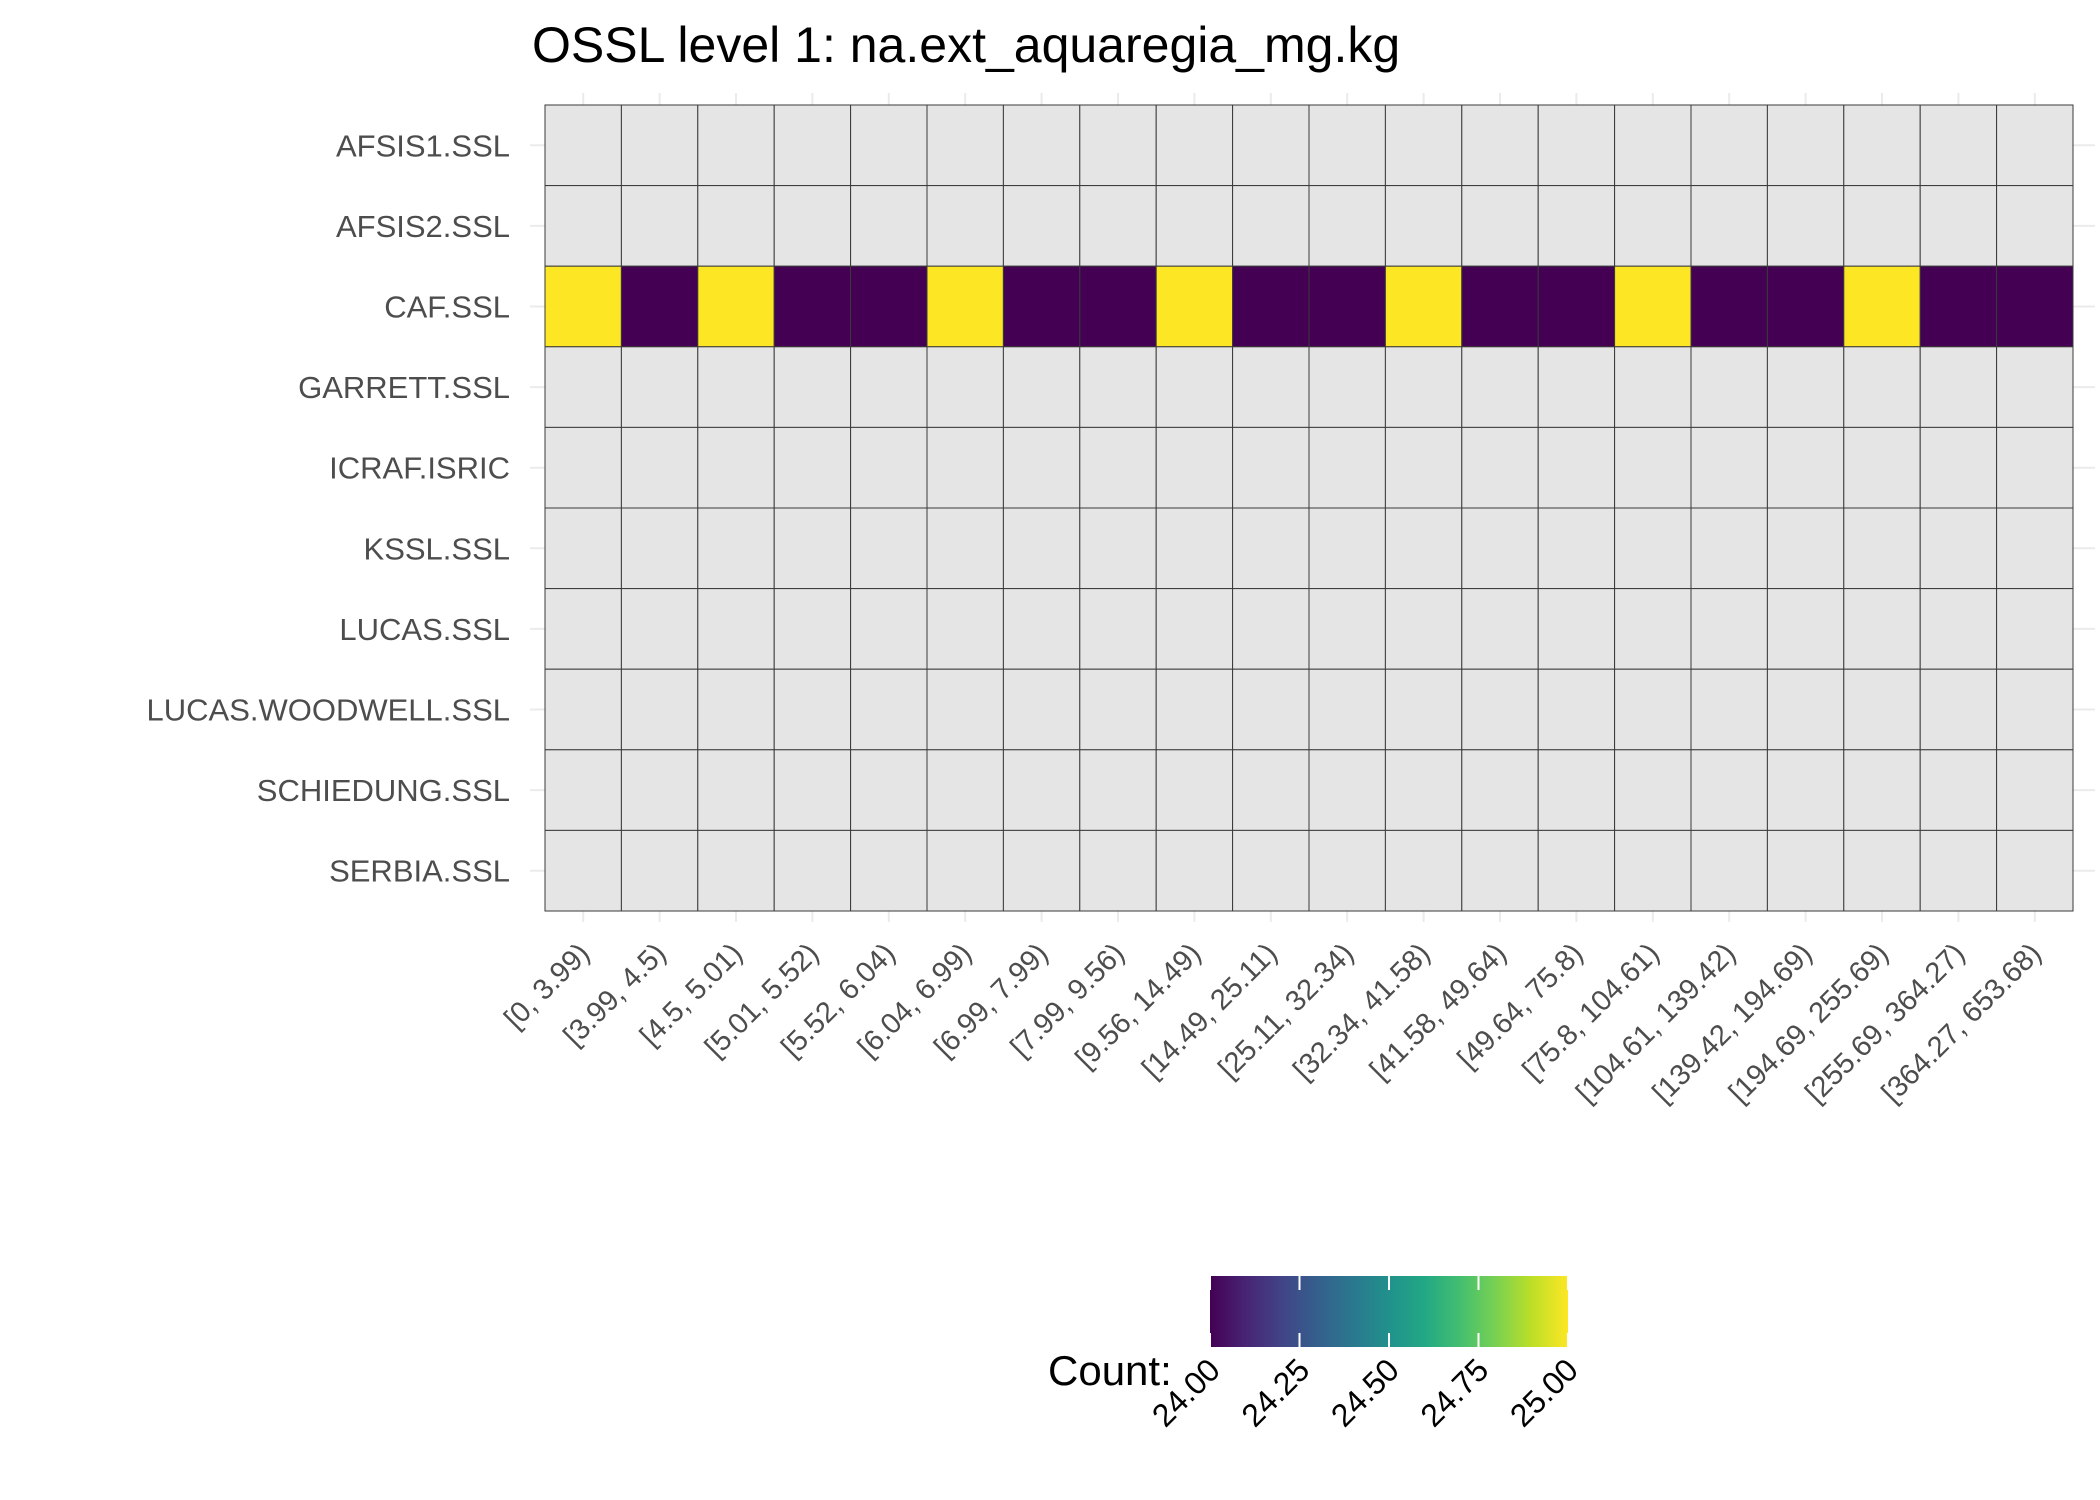 The image size is (2100, 1500). I want to click on legend-tick-label: 25.00, so click(1544, 1392).